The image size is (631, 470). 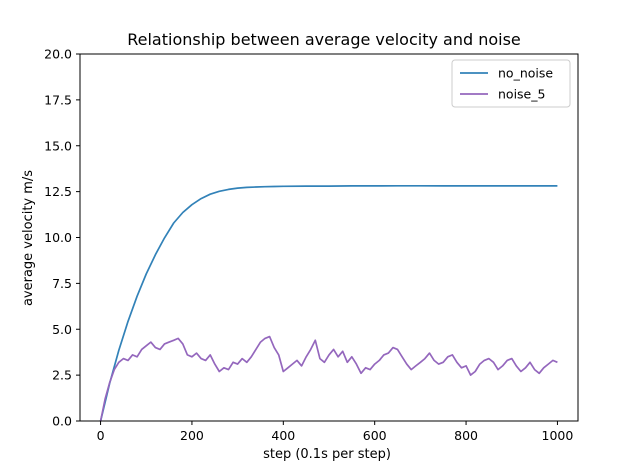 I want to click on legend-box, so click(x=511, y=83).